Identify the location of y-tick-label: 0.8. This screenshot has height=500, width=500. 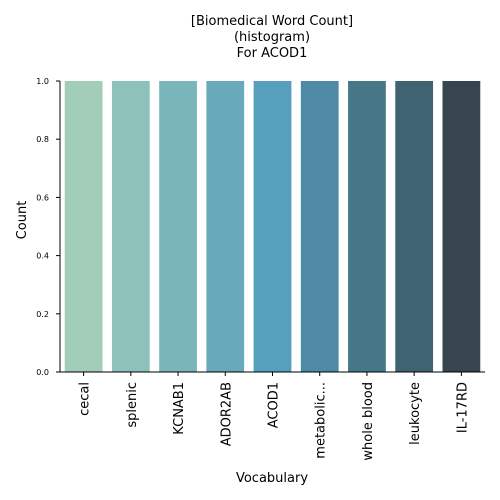
(42, 139).